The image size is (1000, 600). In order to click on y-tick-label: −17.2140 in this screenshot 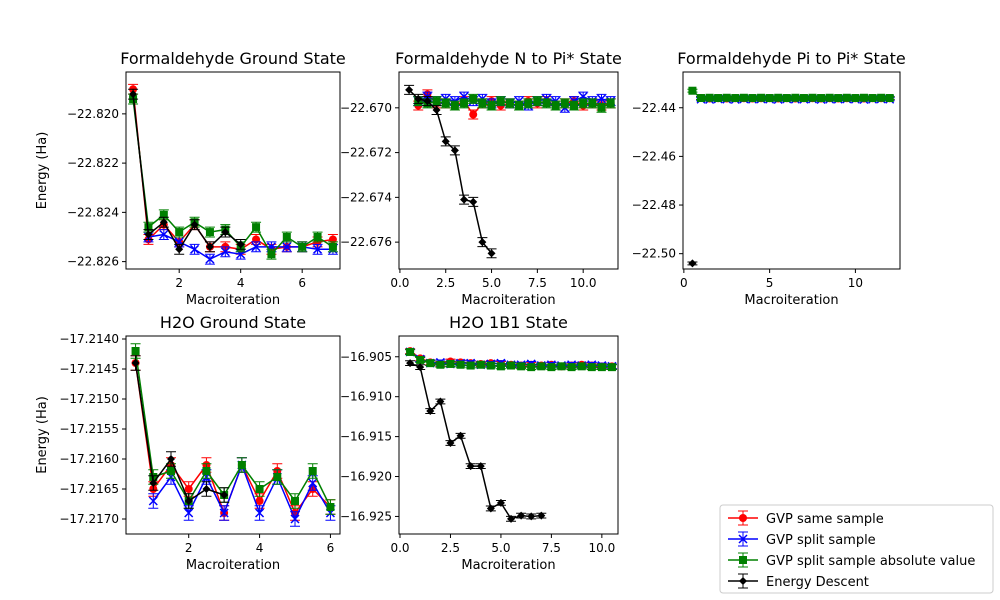, I will do `click(89, 339)`.